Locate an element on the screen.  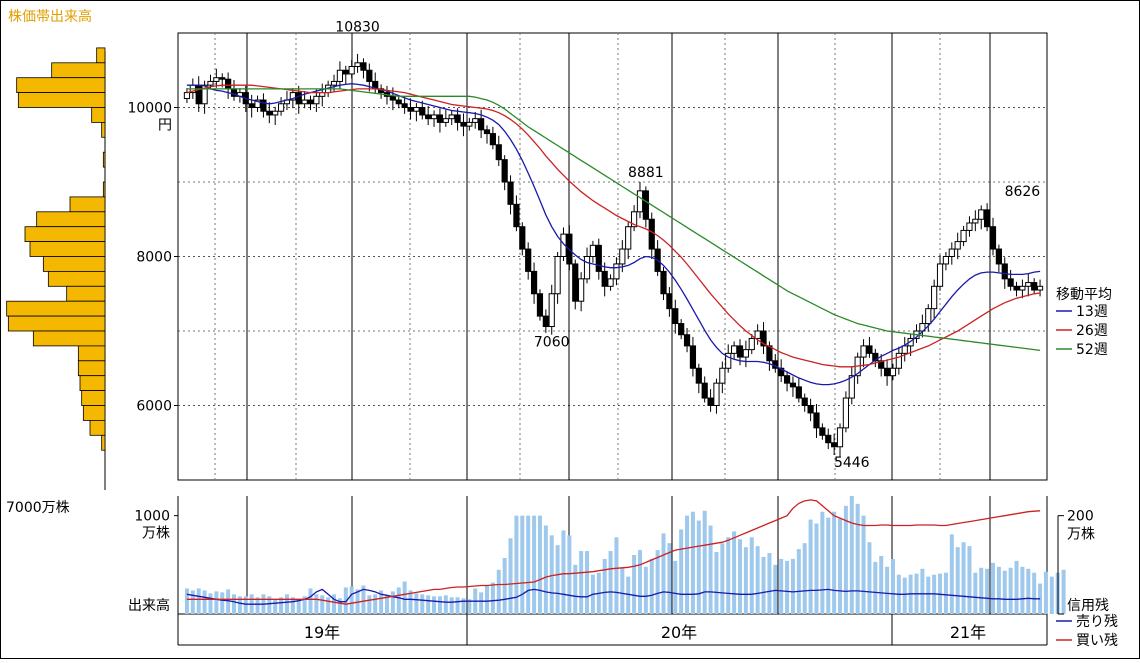
margin-legend-label: 買い残 is located at coordinates (1097, 641).